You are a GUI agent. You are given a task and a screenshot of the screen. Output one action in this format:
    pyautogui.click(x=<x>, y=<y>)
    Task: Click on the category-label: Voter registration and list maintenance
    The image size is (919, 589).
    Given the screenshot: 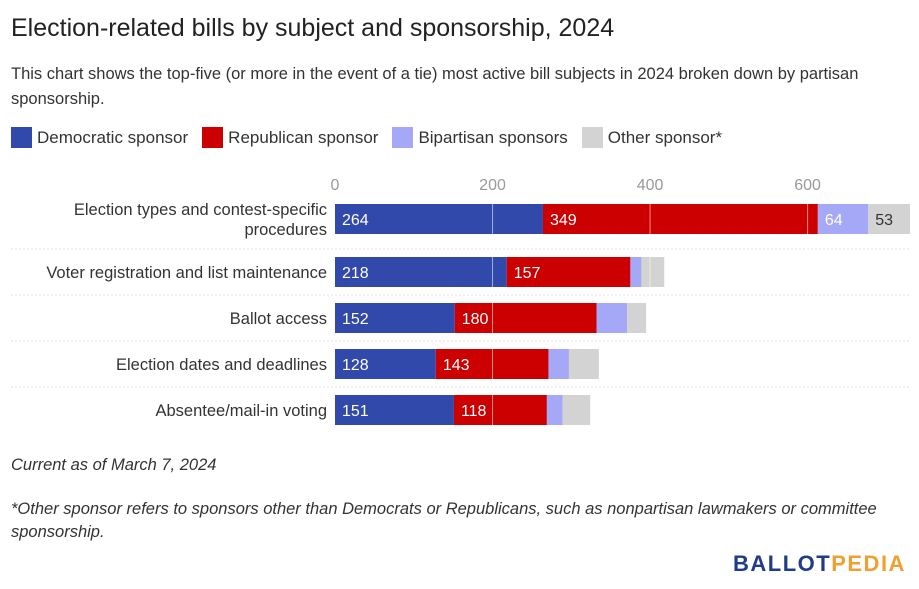 What is the action you would take?
    pyautogui.click(x=186, y=273)
    